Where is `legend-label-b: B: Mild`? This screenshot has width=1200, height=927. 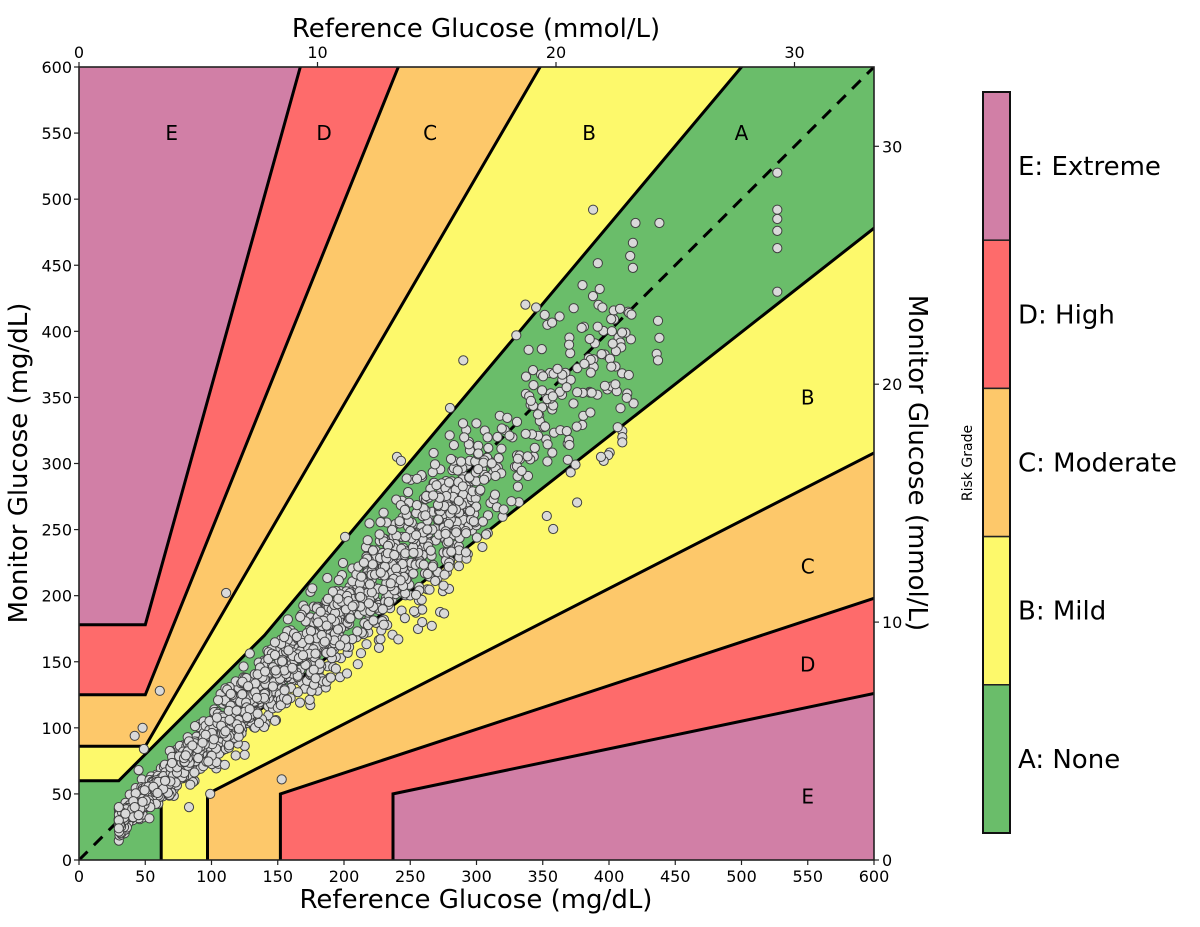
legend-label-b: B: Mild is located at coordinates (1062, 612).